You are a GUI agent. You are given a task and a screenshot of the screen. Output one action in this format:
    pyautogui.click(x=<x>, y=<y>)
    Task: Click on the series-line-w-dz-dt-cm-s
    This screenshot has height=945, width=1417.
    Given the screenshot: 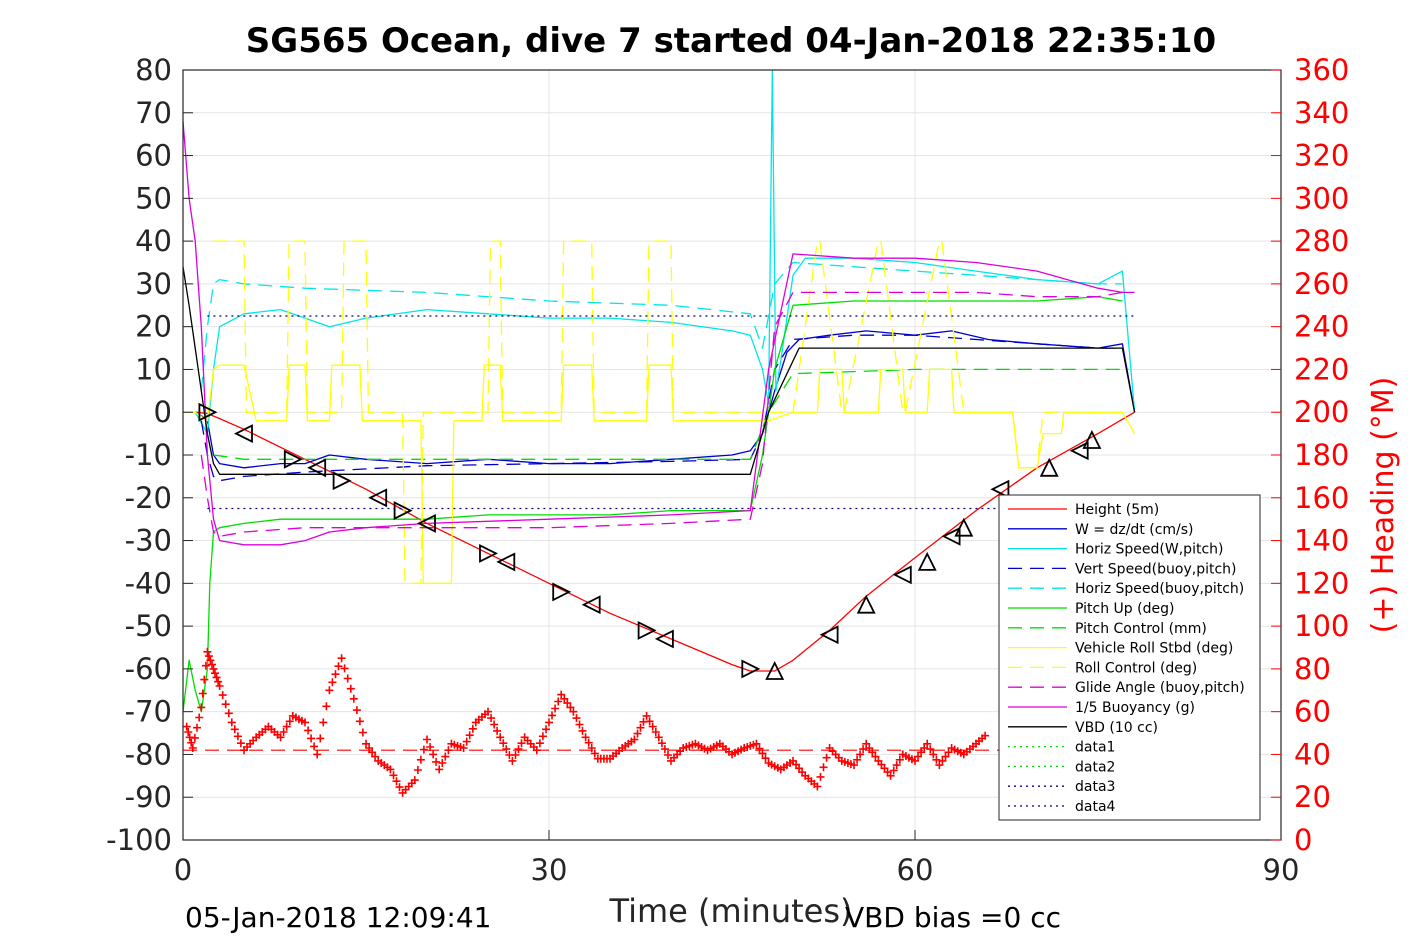 What is the action you would take?
    pyautogui.click(x=659, y=399)
    